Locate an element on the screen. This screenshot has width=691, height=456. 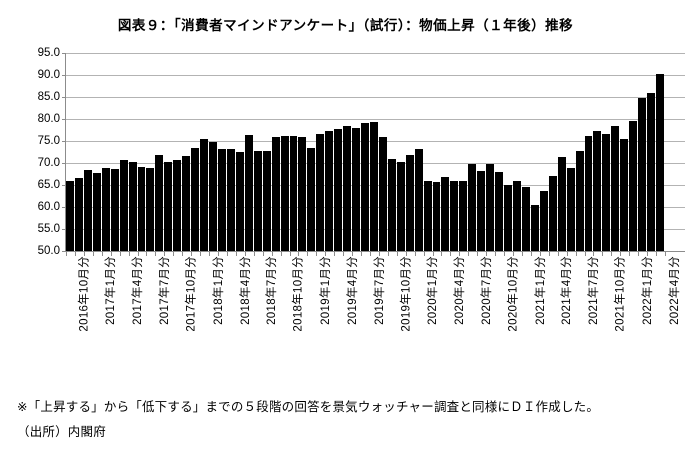
x-tick-label: 2016年10月分 is located at coordinates (84, 294).